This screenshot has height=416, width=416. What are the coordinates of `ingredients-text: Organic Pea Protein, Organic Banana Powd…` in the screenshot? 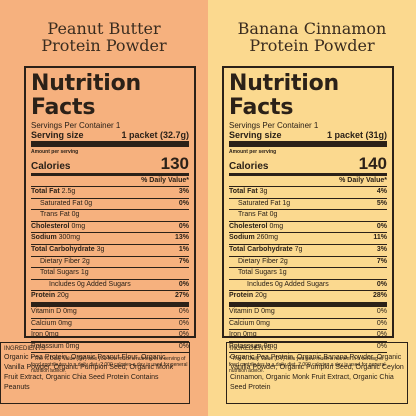 It's located at (317, 372).